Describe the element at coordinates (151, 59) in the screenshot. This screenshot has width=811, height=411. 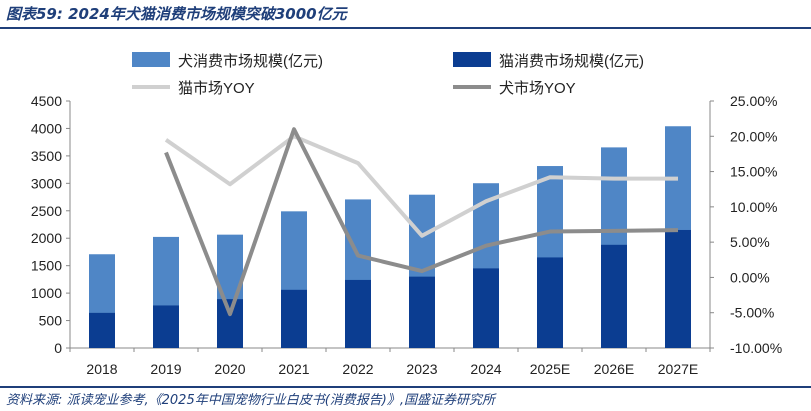
I see `legend-dog-market-swatch` at that location.